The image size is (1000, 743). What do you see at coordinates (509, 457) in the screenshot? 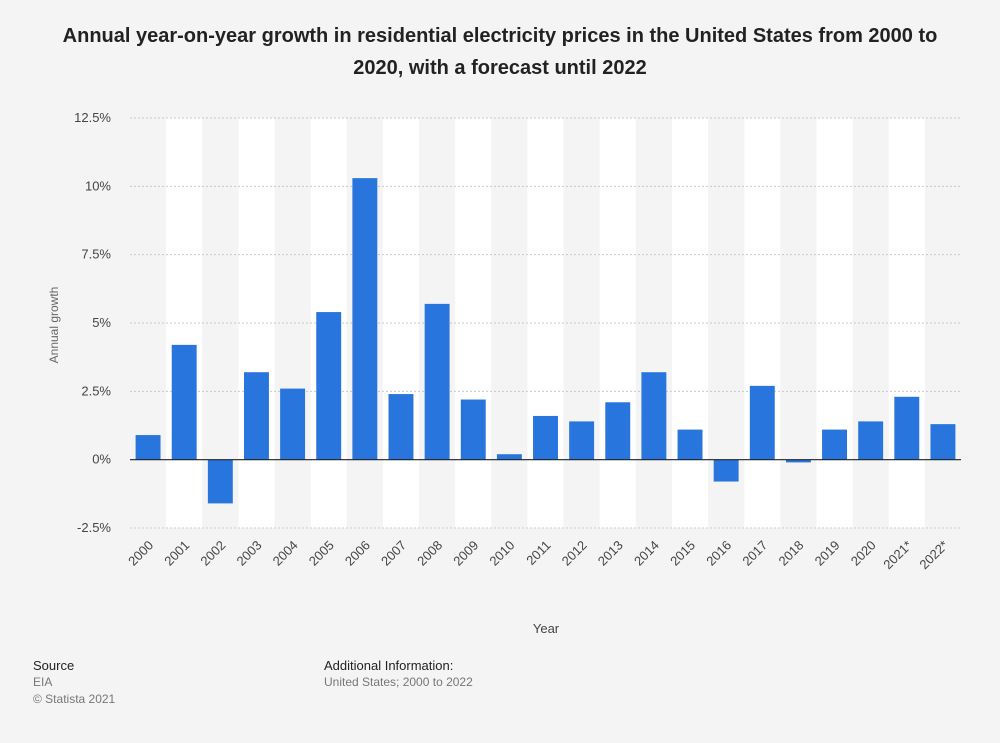
I see `bar-2010` at bounding box center [509, 457].